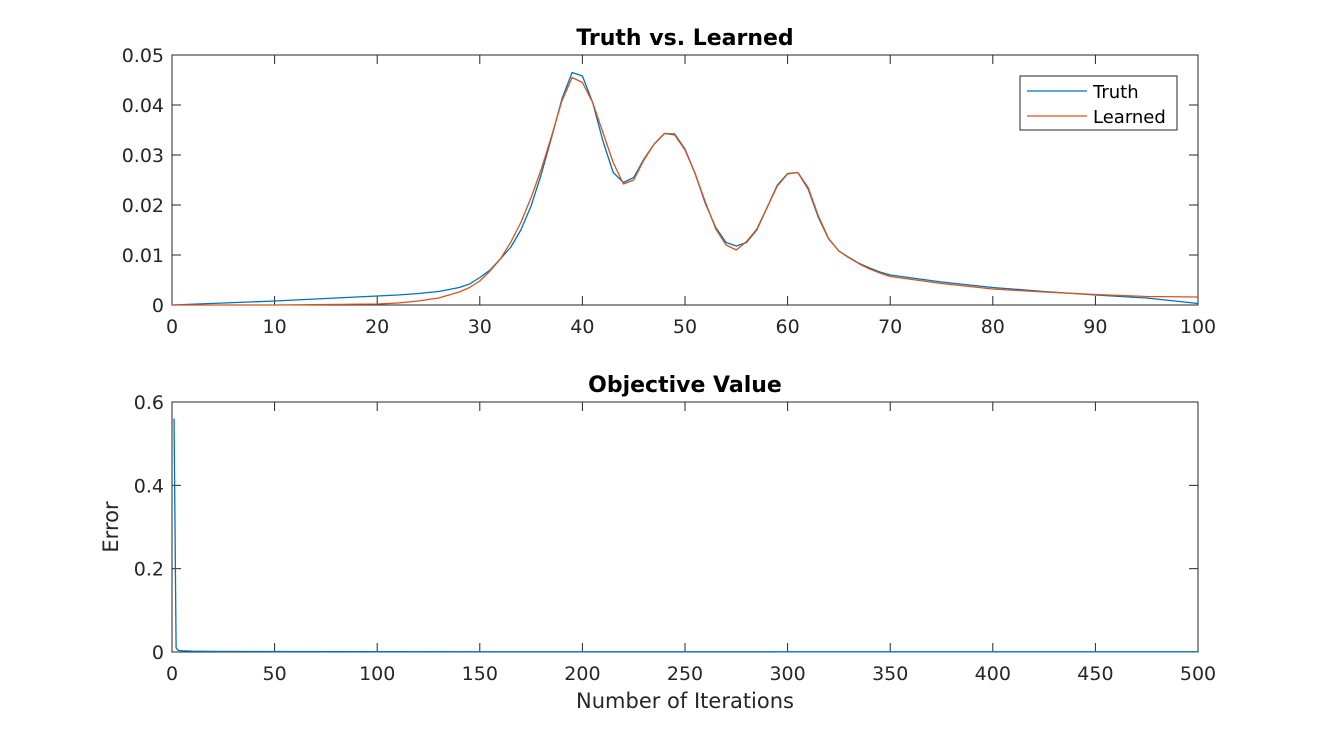 This screenshot has height=731, width=1323. Describe the element at coordinates (149, 486) in the screenshot. I see `y-tick-label: 0.4` at that location.